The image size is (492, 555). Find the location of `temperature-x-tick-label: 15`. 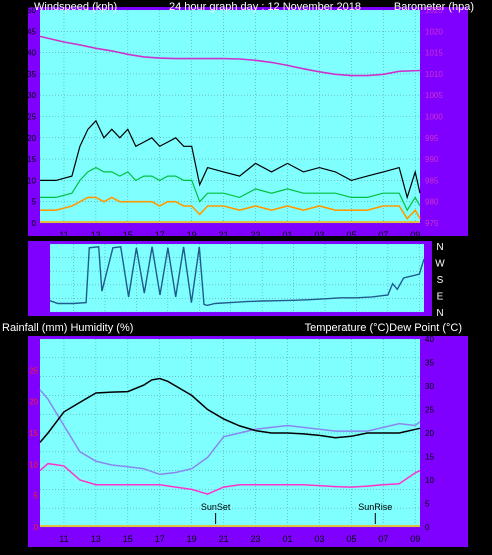

temperature-x-tick-label: 15 is located at coordinates (128, 539).